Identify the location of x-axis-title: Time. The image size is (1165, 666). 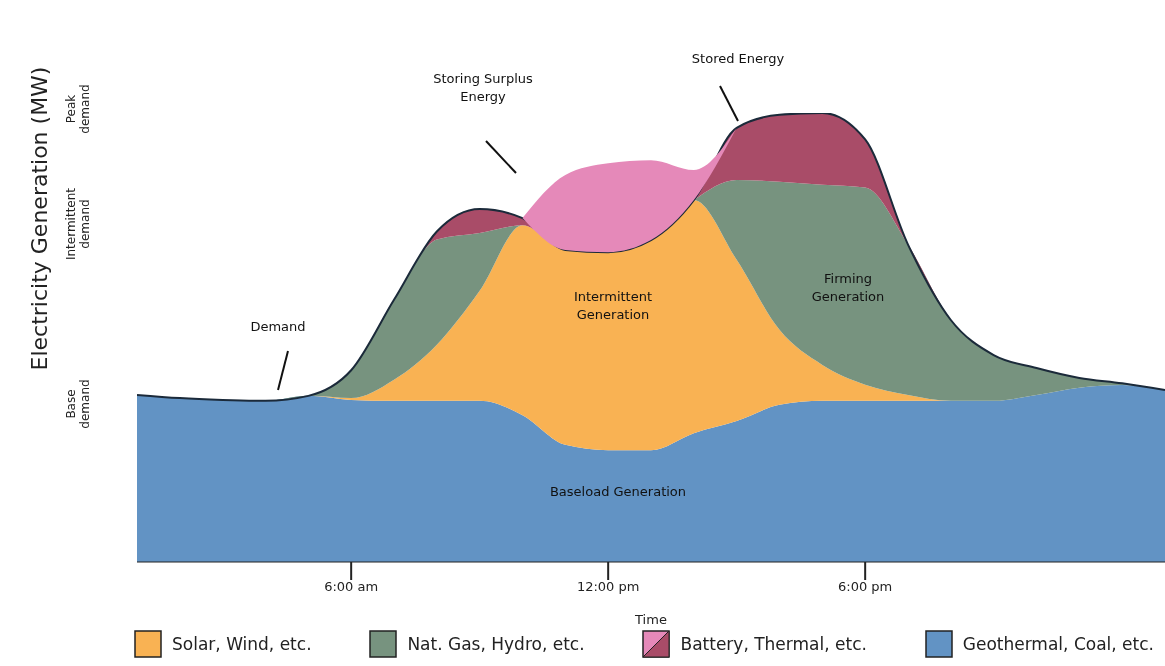
(650, 619).